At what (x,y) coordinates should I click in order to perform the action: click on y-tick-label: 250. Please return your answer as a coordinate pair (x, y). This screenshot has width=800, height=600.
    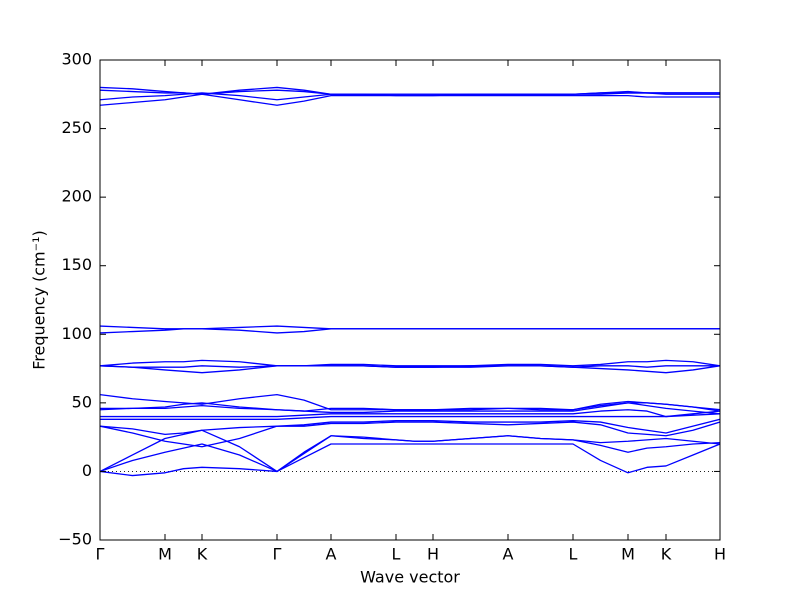
    Looking at the image, I should click on (76, 127).